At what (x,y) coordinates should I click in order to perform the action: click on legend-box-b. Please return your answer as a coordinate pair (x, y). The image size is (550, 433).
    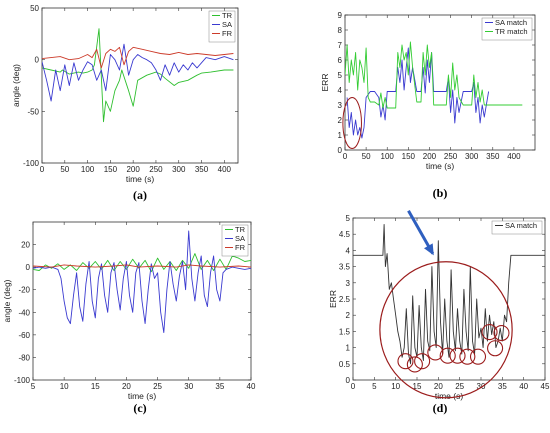
    Looking at the image, I should click on (507, 29).